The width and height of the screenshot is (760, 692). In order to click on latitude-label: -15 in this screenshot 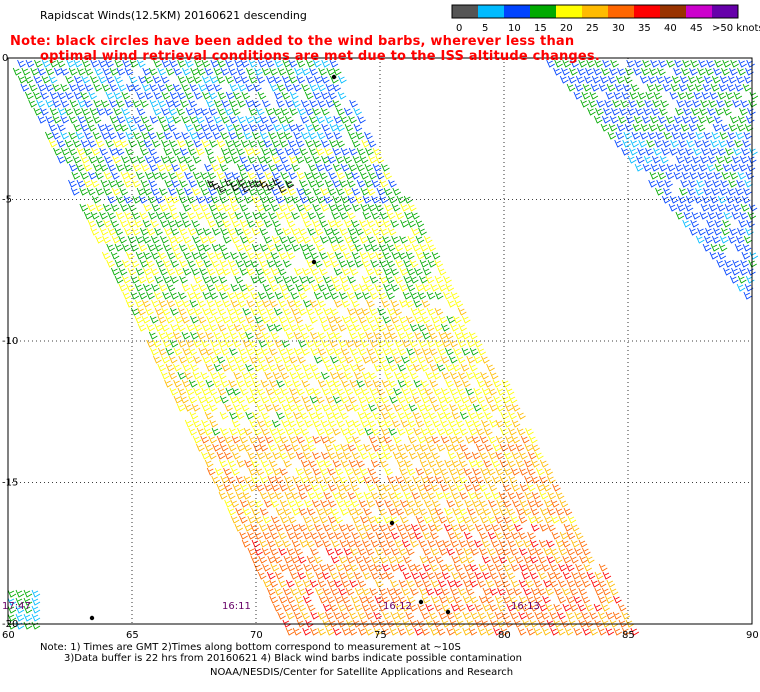, I will do `click(10, 483)`.